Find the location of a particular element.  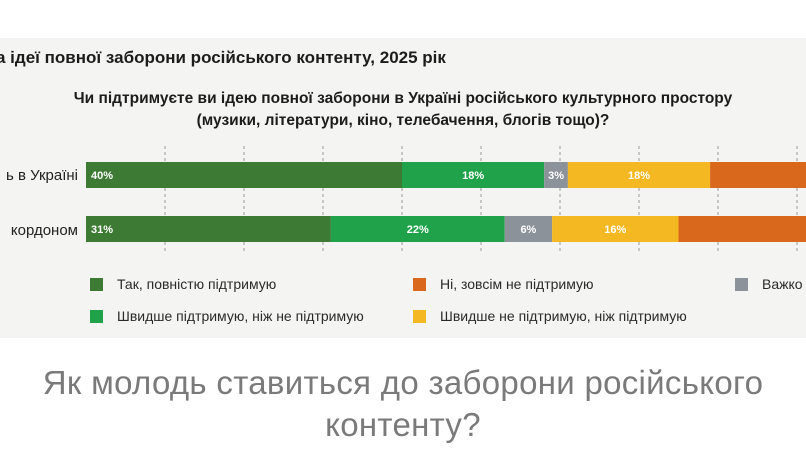

legend-label-fully-support: Так, повністю підтримую is located at coordinates (197, 284).